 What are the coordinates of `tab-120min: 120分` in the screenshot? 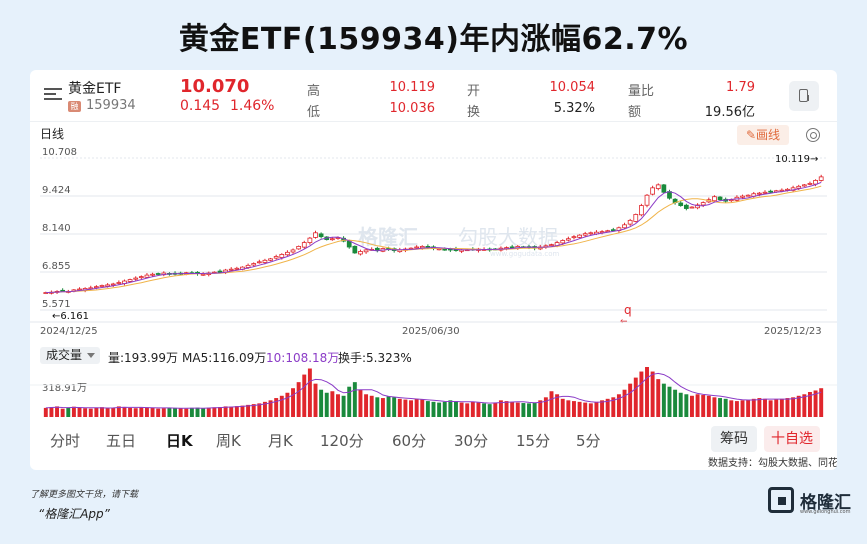 It's located at (342, 441).